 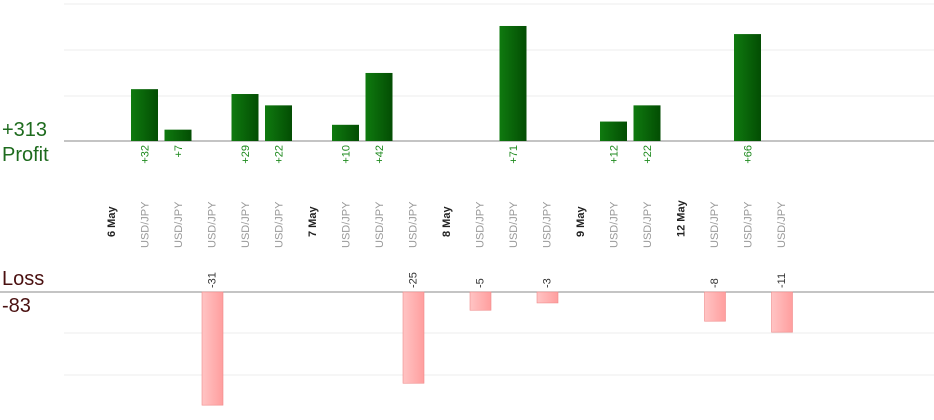 What do you see at coordinates (313, 221) in the screenshot?
I see `date-label: 7 May` at bounding box center [313, 221].